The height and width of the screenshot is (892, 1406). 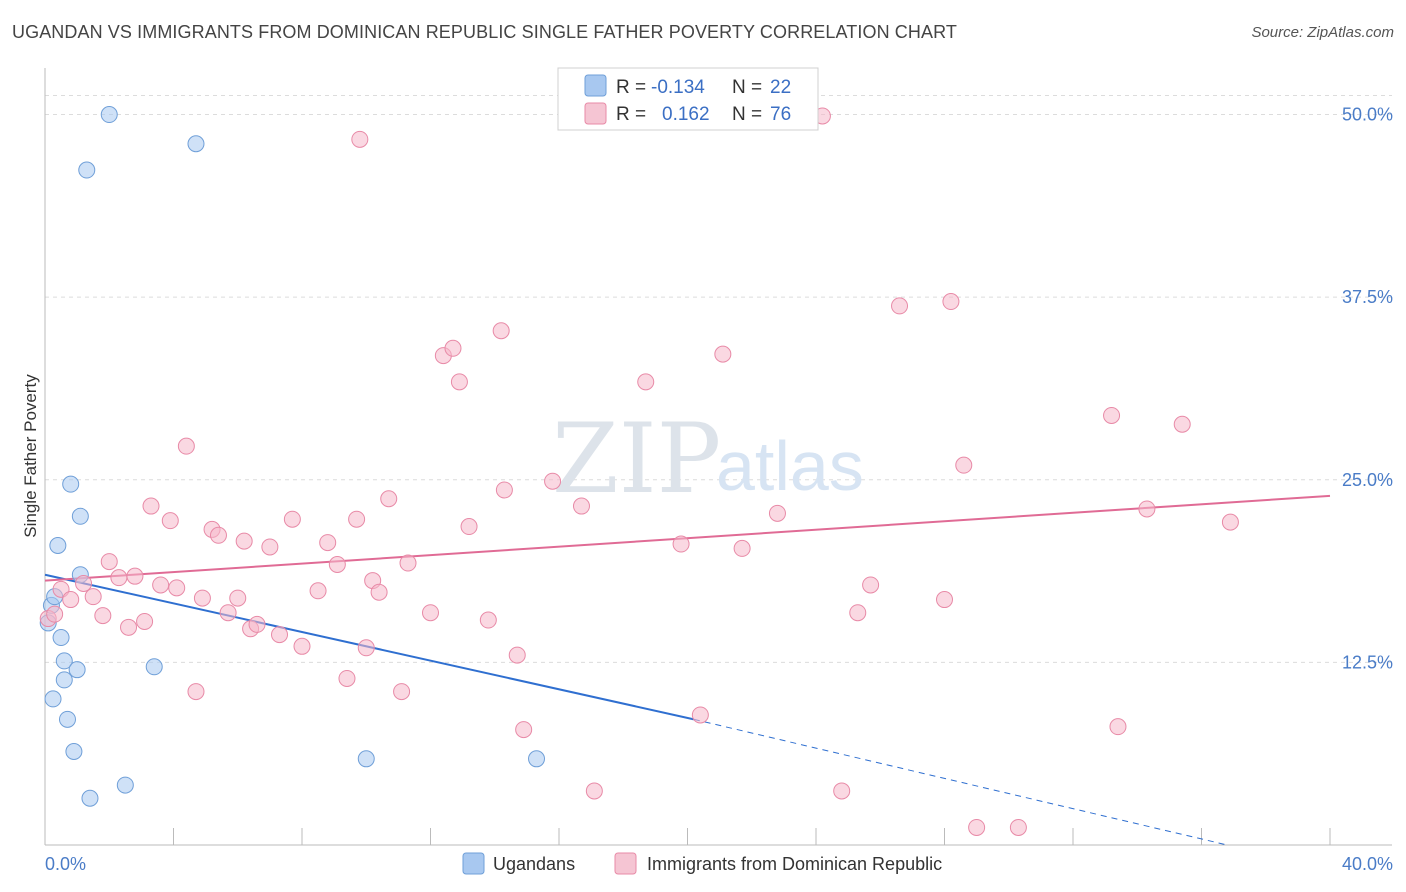 What do you see at coordinates (595, 85) in the screenshot?
I see `legend-swatch-ugandans` at bounding box center [595, 85].